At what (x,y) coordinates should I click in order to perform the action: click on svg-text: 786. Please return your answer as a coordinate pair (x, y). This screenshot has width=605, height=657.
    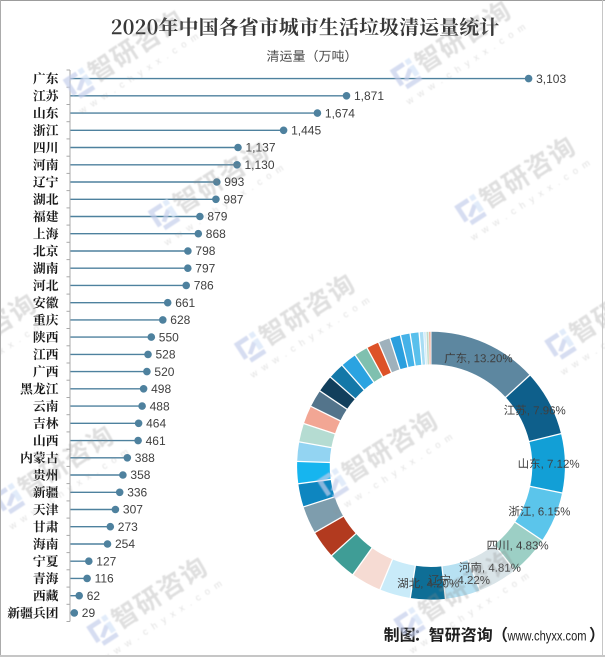
    Looking at the image, I should click on (204, 286).